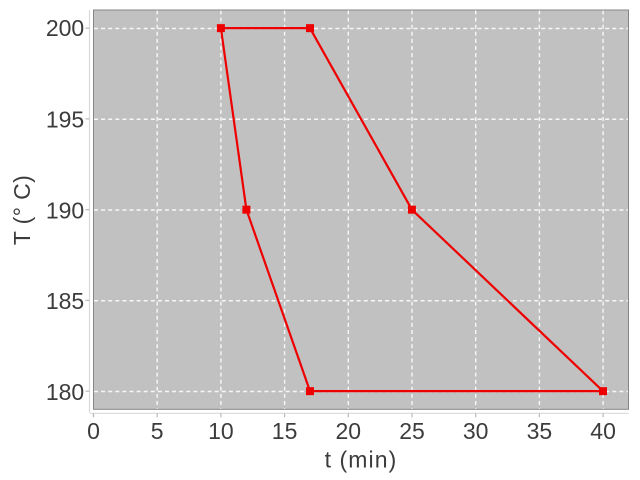  Describe the element at coordinates (349, 431) in the screenshot. I see `svg-text: 20` at that location.